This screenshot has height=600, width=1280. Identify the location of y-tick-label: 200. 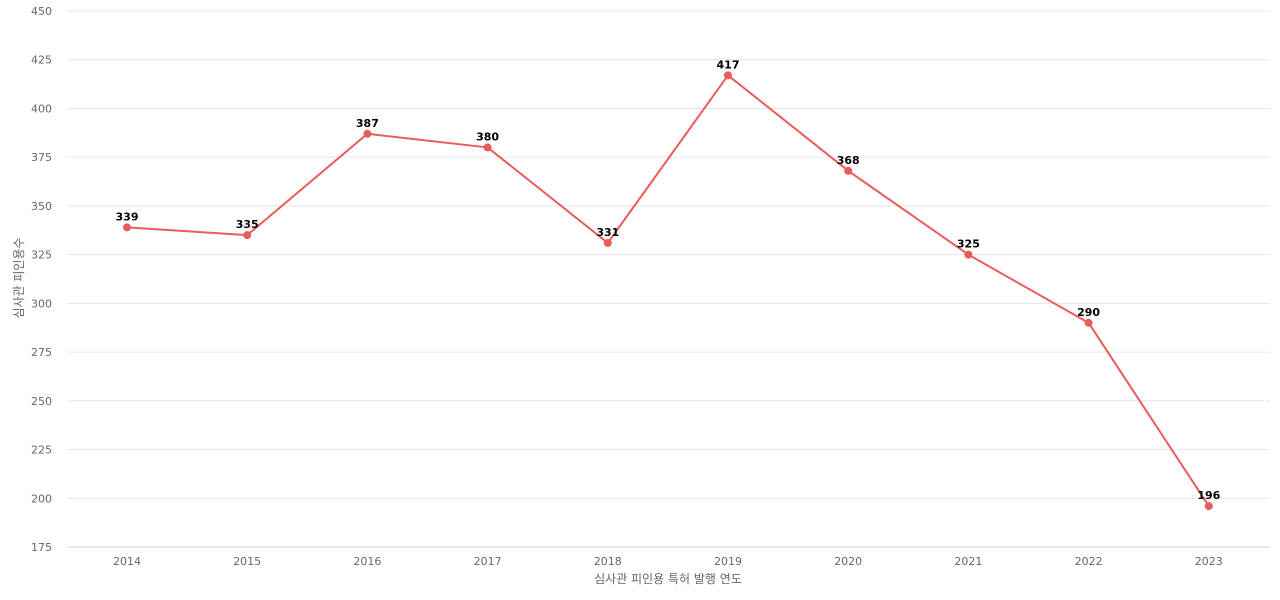
(41, 498).